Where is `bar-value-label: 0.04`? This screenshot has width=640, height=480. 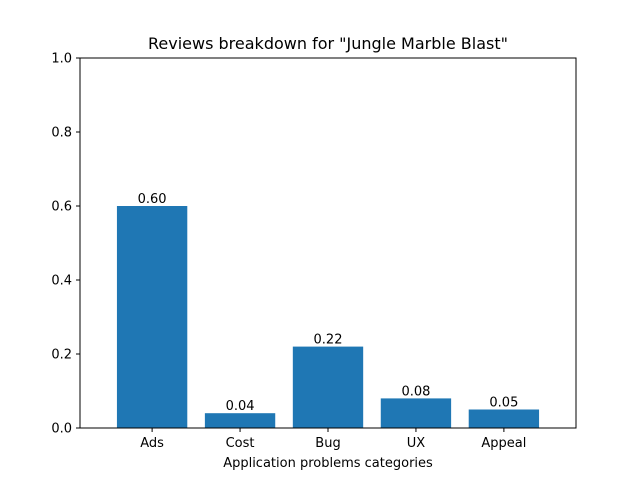
bar-value-label: 0.04 is located at coordinates (240, 406).